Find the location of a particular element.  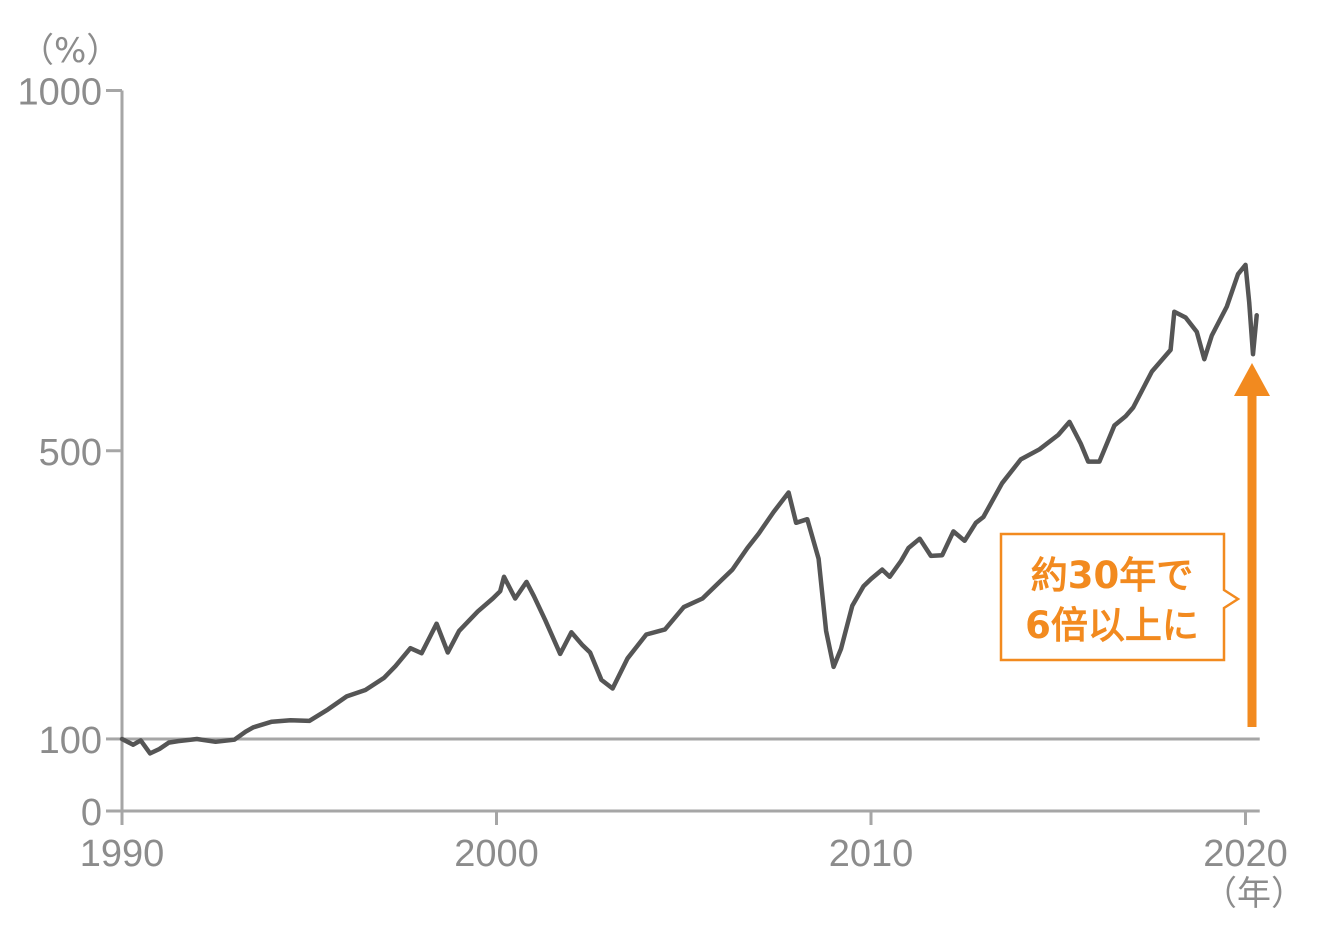

annotation-callout: 約30年で 6倍以上に is located at coordinates (1120, 597).